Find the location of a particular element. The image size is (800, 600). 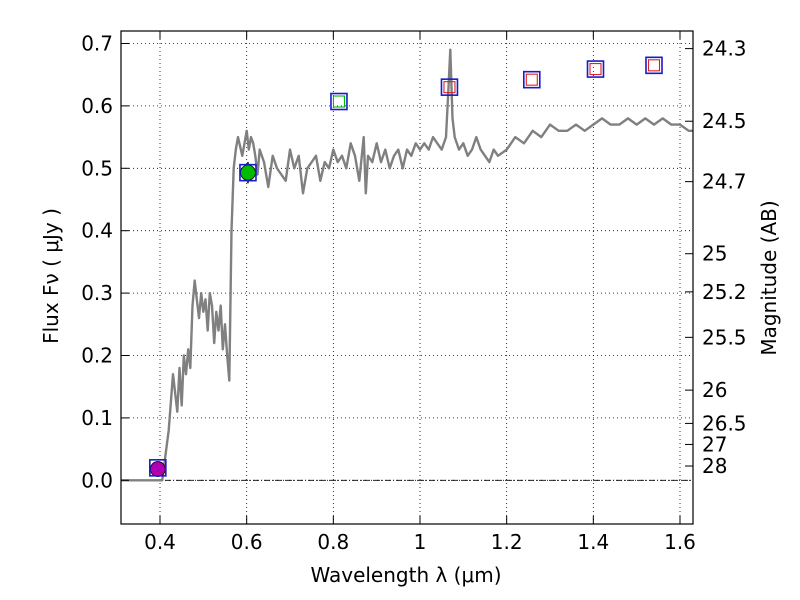

x-tick-label: 1.4 is located at coordinates (593, 542).